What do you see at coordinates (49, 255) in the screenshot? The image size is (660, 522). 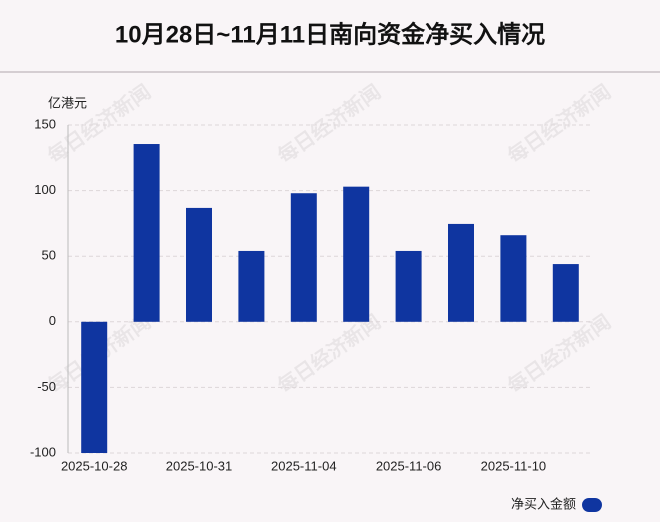 I see `y-tick-label: 50` at bounding box center [49, 255].